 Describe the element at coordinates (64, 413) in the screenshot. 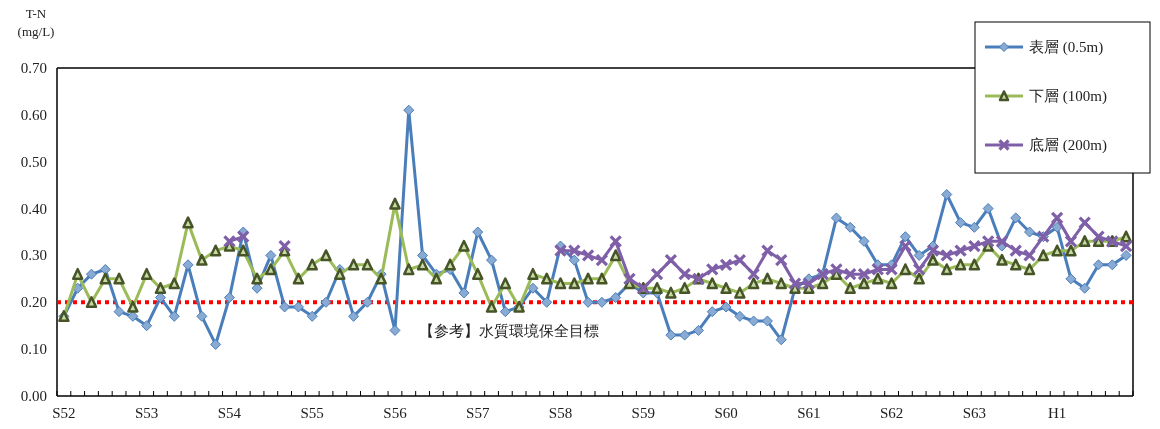

I see `x-tick-label: S52` at that location.